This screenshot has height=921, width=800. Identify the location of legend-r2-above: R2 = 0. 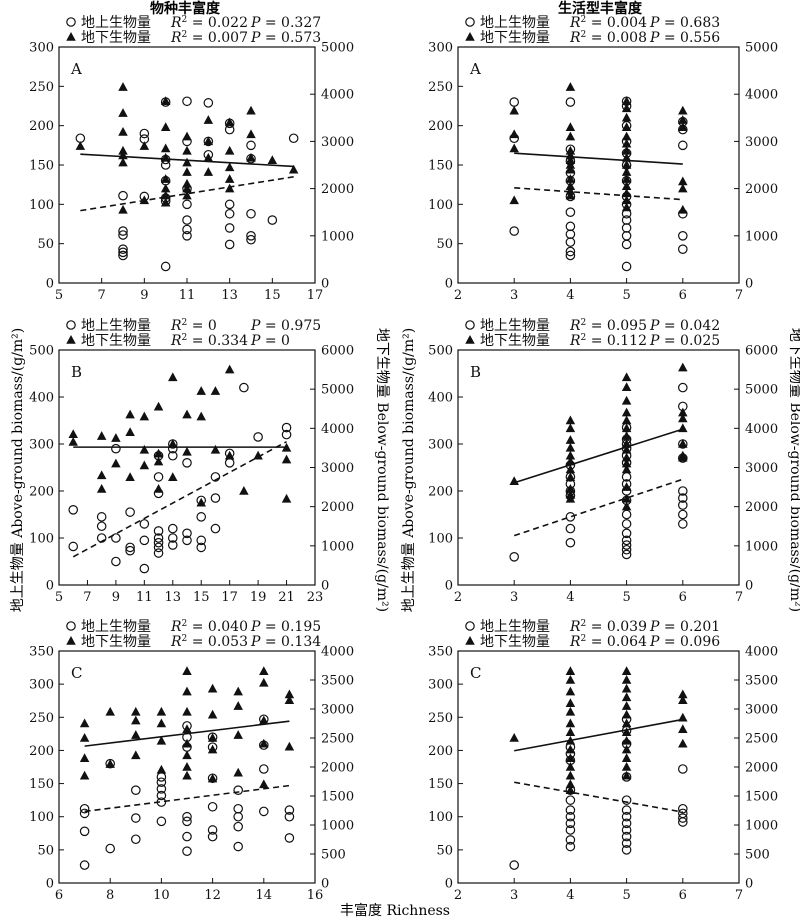
(193, 326).